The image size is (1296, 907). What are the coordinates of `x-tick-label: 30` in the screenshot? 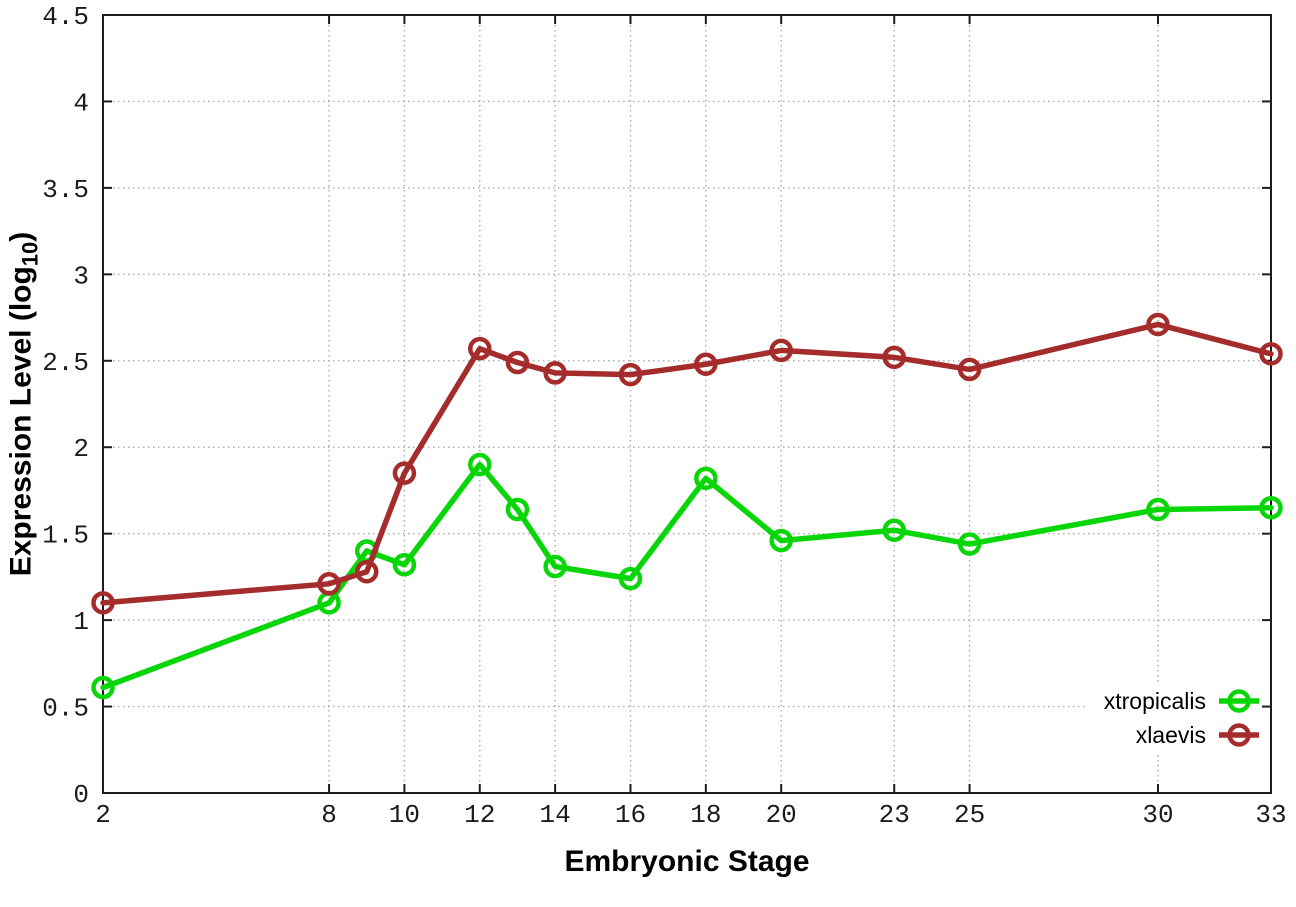 It's located at (1157, 815).